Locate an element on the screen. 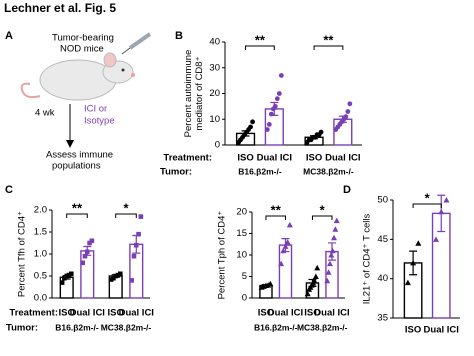 Image resolution: width=474 pixels, height=356 pixels. y-tick-label: 35 is located at coordinates (382, 318).